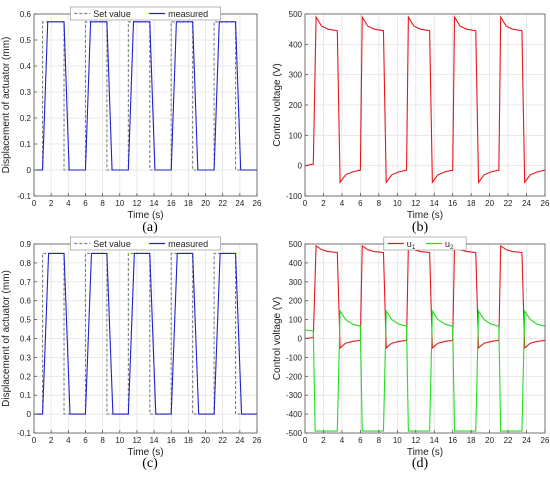  Describe the element at coordinates (294, 376) in the screenshot. I see `y-tick-label: -200` at that location.